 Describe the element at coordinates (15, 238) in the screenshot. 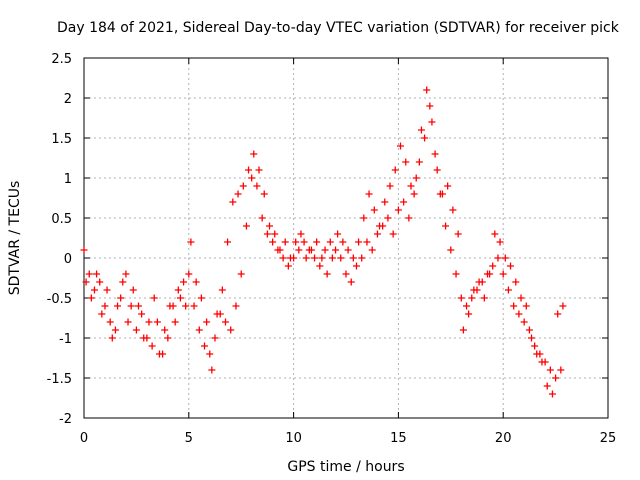

I see `y-axis-label: SDTVAR / TECUs` at that location.